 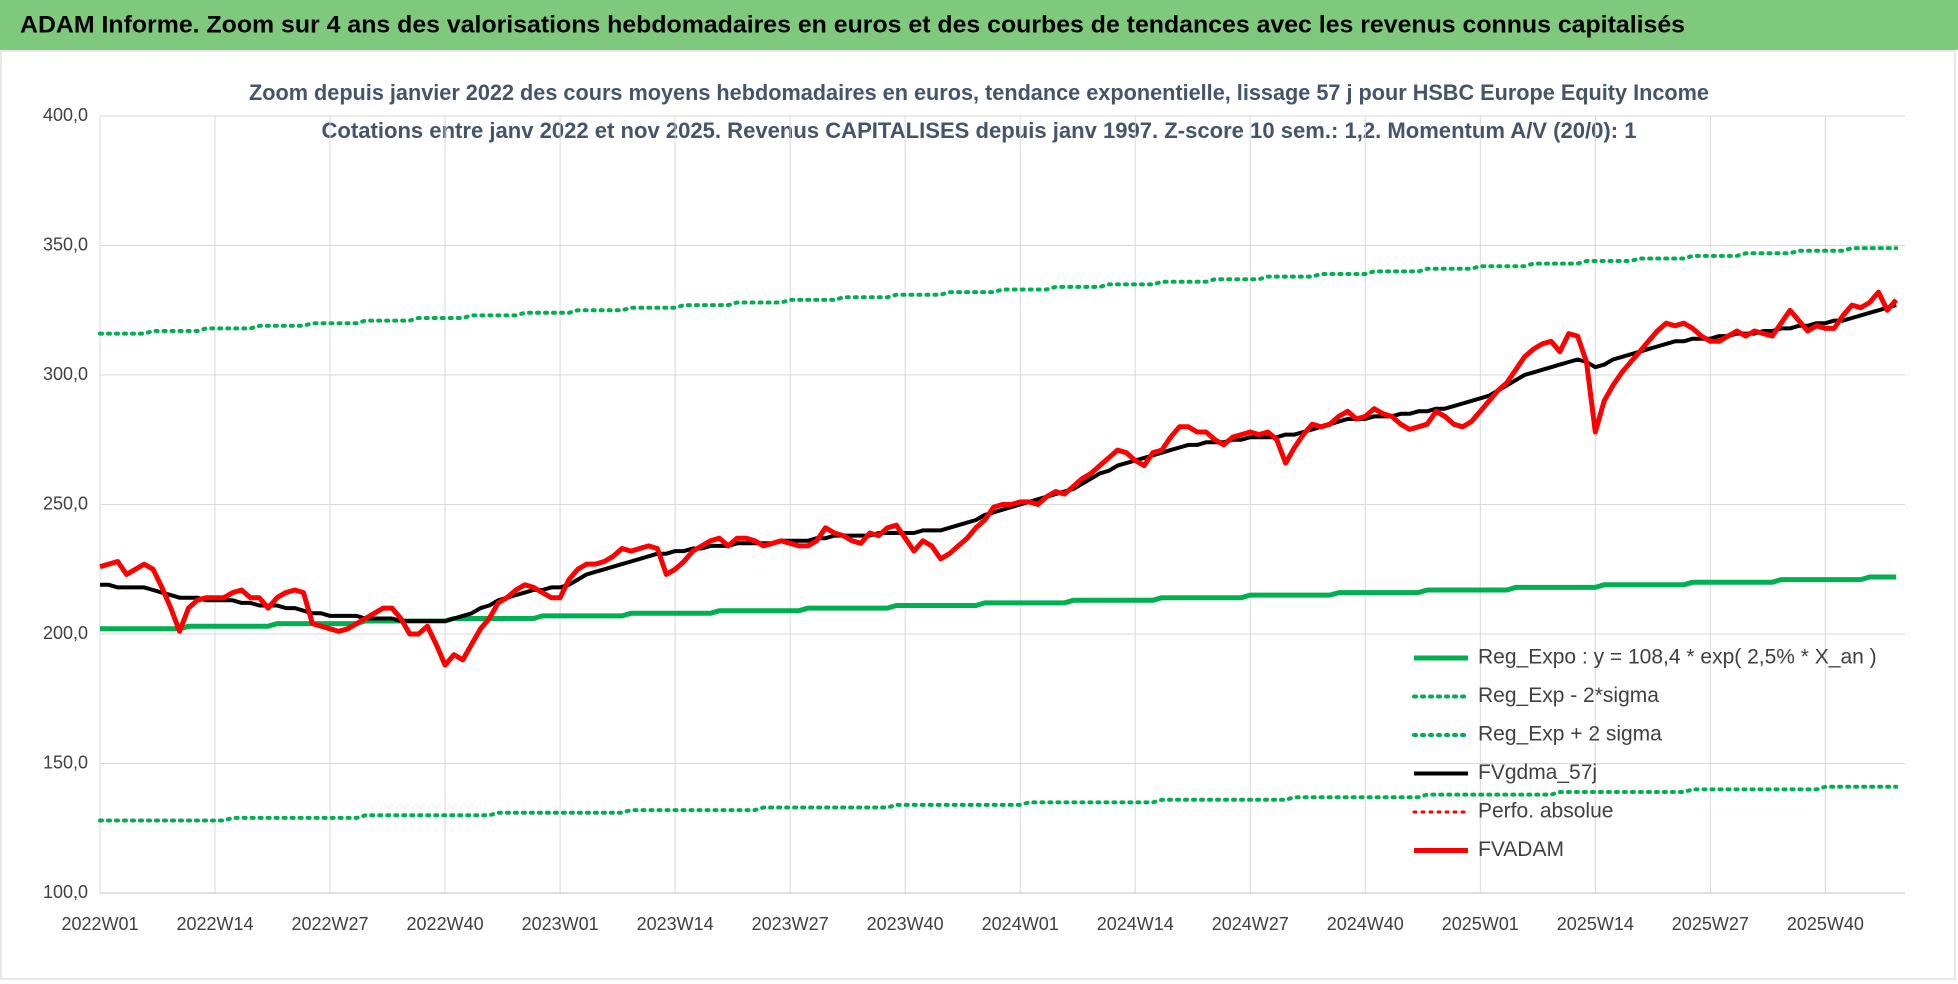 I want to click on x-tick-label: 2024W40, so click(x=1365, y=924).